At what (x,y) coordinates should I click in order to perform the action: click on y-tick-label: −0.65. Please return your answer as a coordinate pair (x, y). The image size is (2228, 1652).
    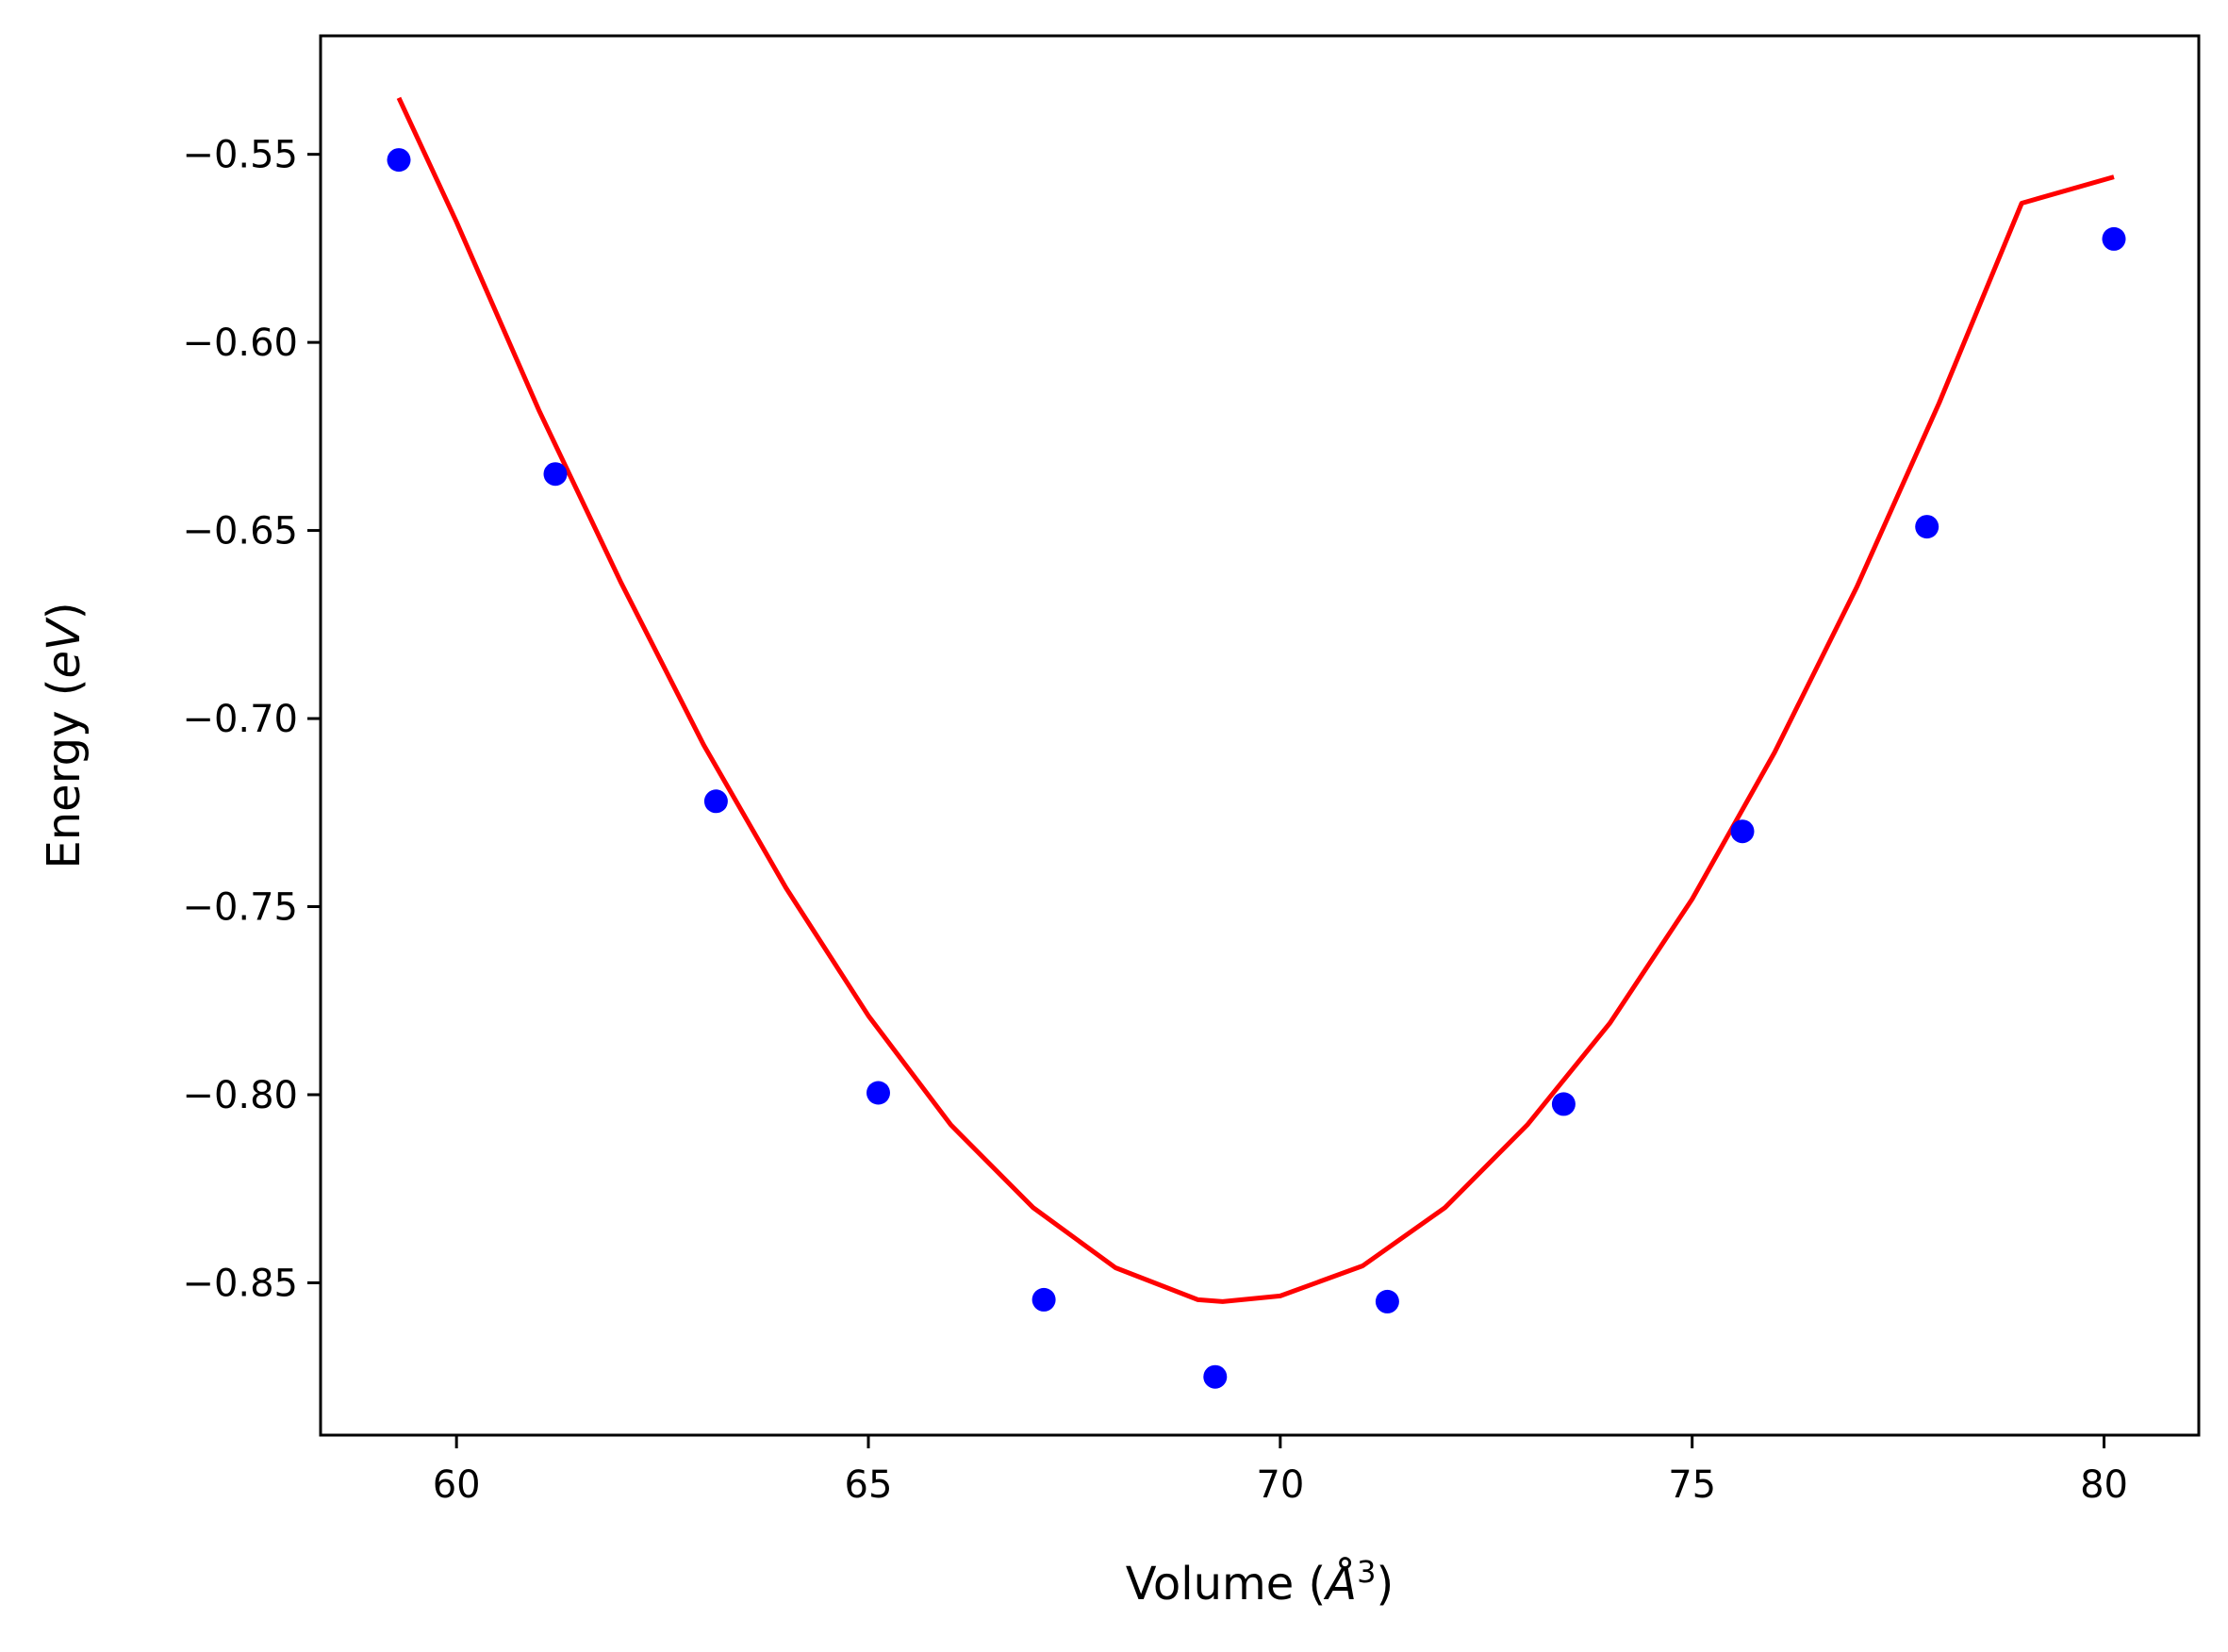
    Looking at the image, I should click on (240, 531).